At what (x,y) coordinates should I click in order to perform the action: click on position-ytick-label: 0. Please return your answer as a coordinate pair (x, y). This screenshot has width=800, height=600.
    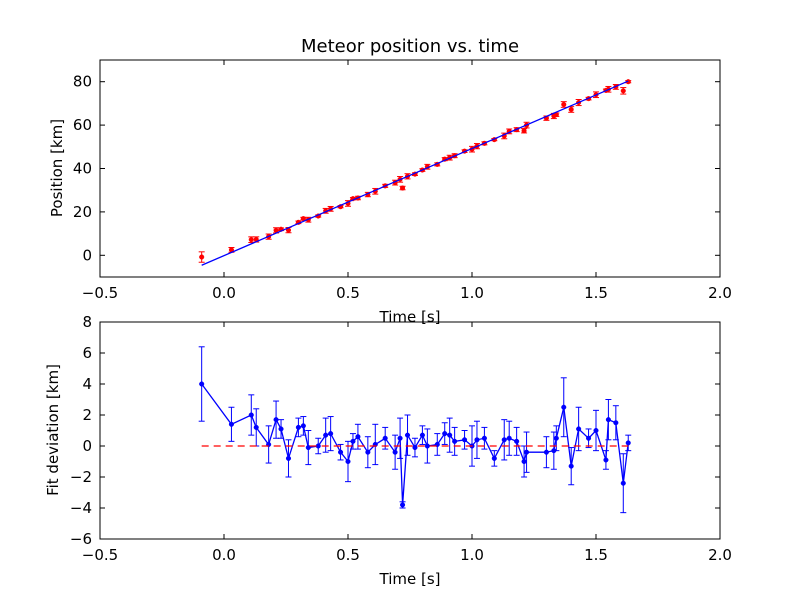
    Looking at the image, I should click on (87, 255).